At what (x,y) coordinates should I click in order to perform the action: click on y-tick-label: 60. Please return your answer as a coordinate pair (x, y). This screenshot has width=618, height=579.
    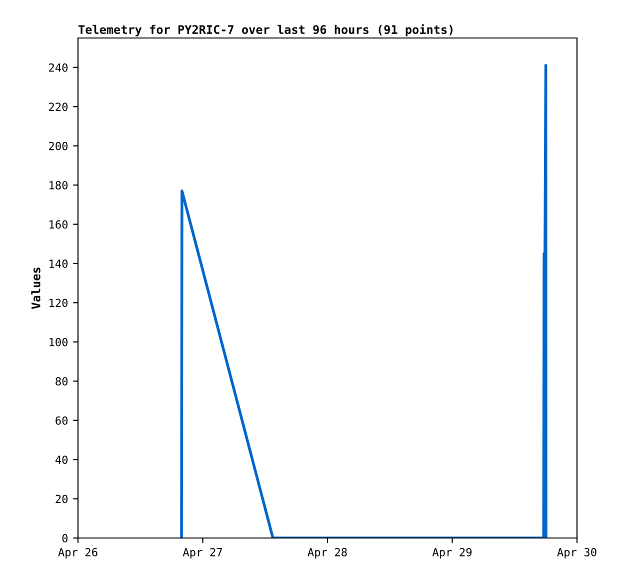
    Looking at the image, I should click on (62, 420).